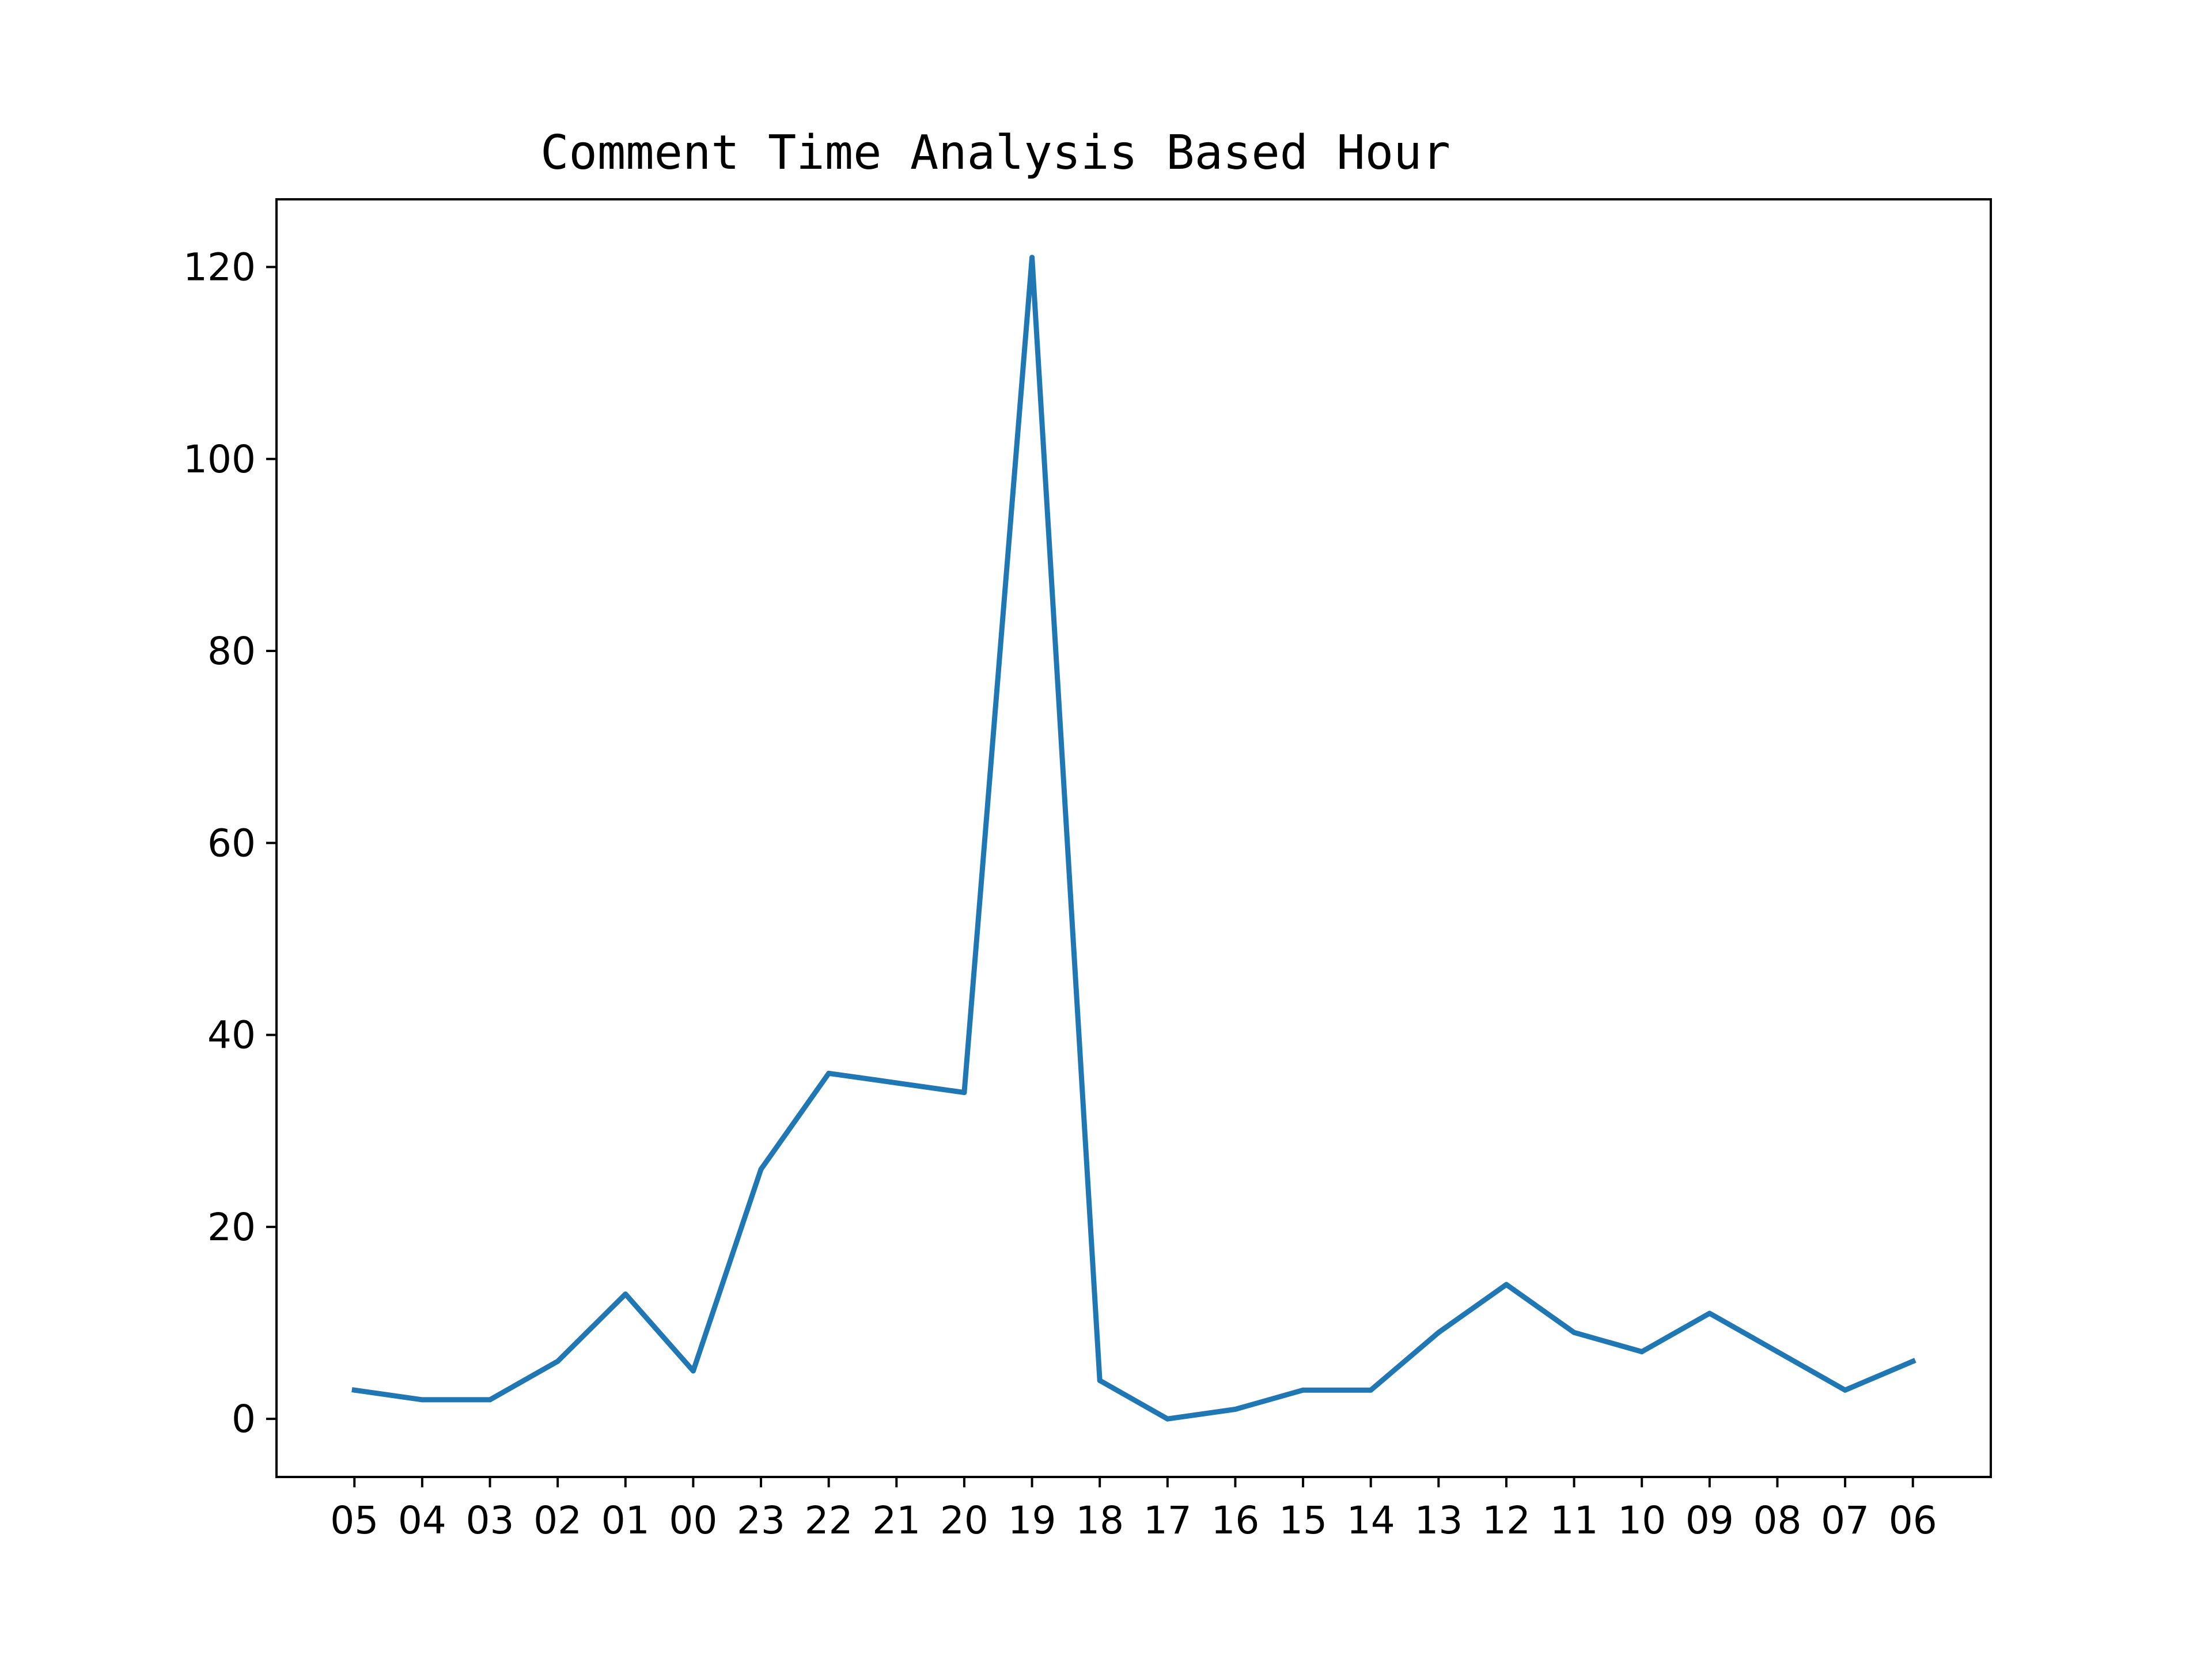 The image size is (2212, 1659). What do you see at coordinates (829, 1520) in the screenshot?
I see `x-tick-label: 22` at bounding box center [829, 1520].